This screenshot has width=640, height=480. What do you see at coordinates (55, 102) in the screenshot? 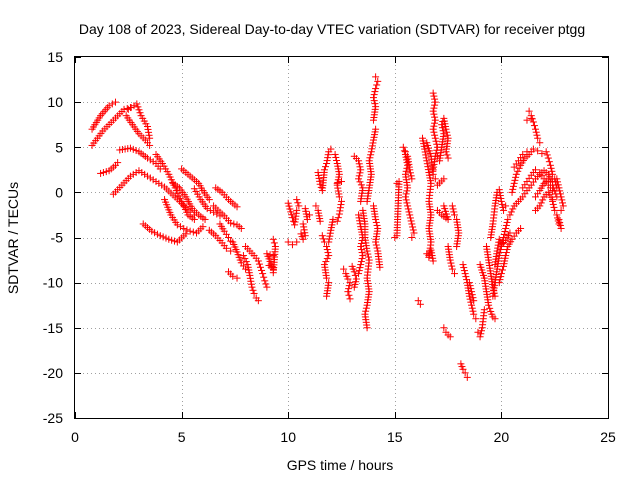
I see `y-tick-label: 10` at bounding box center [55, 102].